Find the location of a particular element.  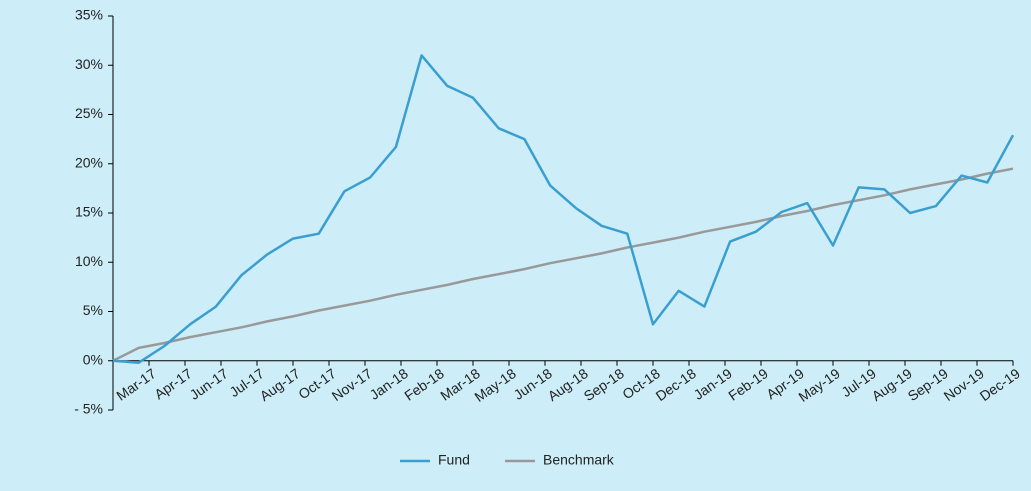

x-tick-label: Mar-17 is located at coordinates (136, 384).